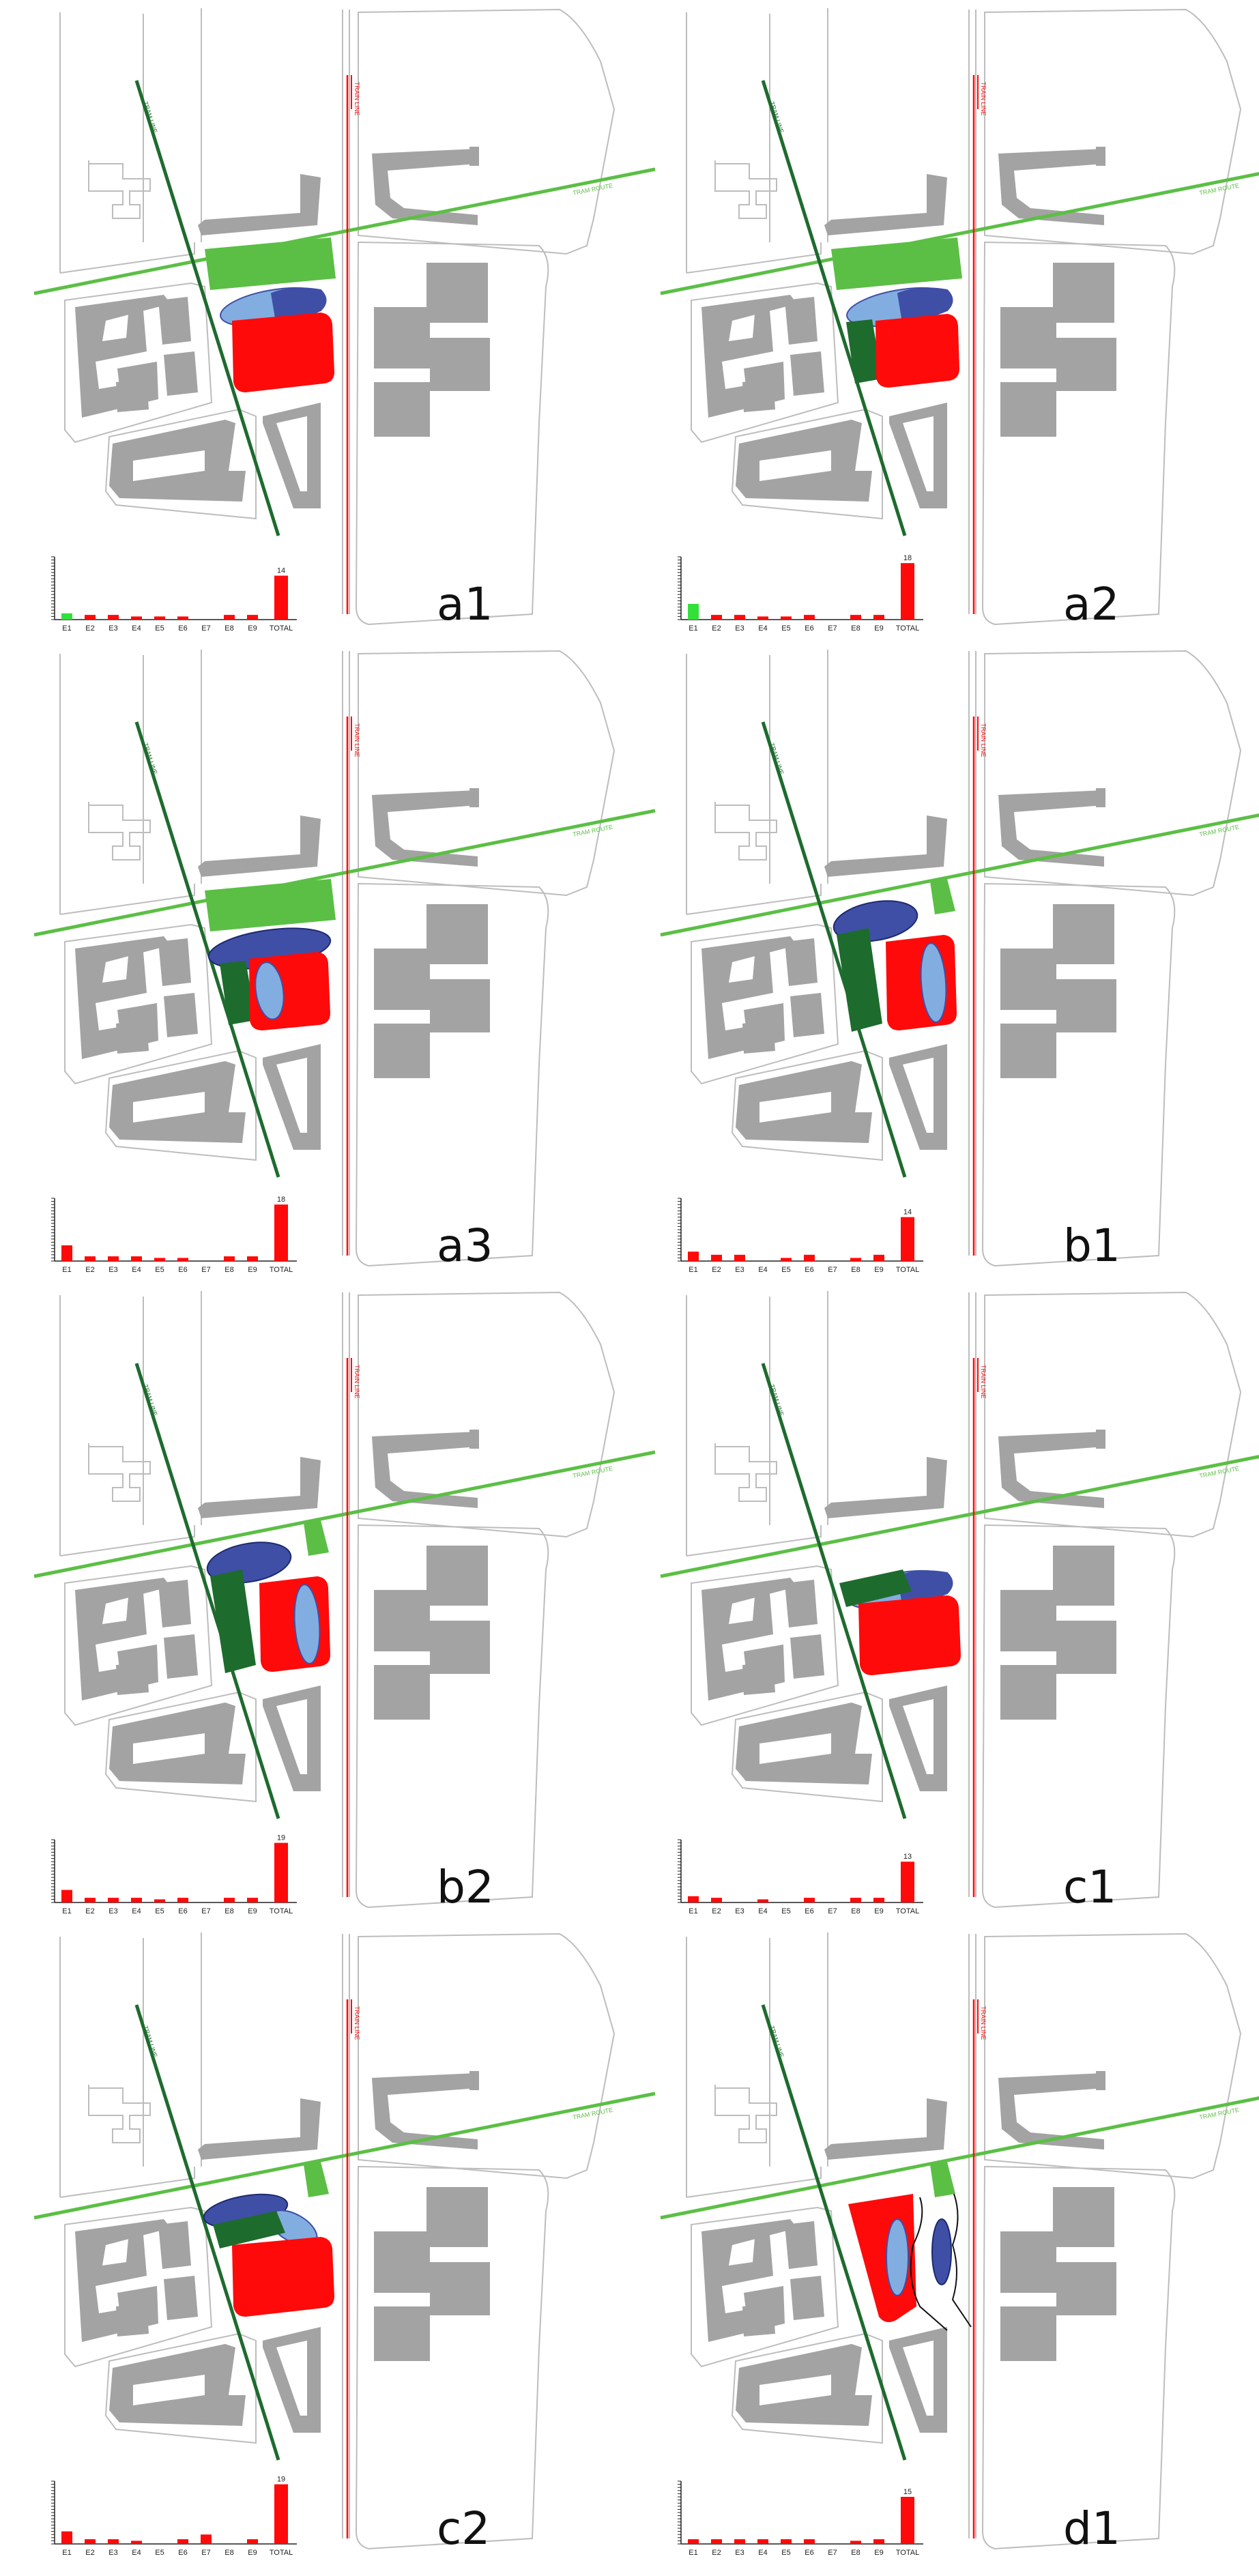 Image resolution: width=1259 pixels, height=2576 pixels. What do you see at coordinates (800, 1877) in the screenshot?
I see `bar-chart: E1 E2 E3 E4 E5 E6 E7 E8 E9 TOTAL 13` at bounding box center [800, 1877].